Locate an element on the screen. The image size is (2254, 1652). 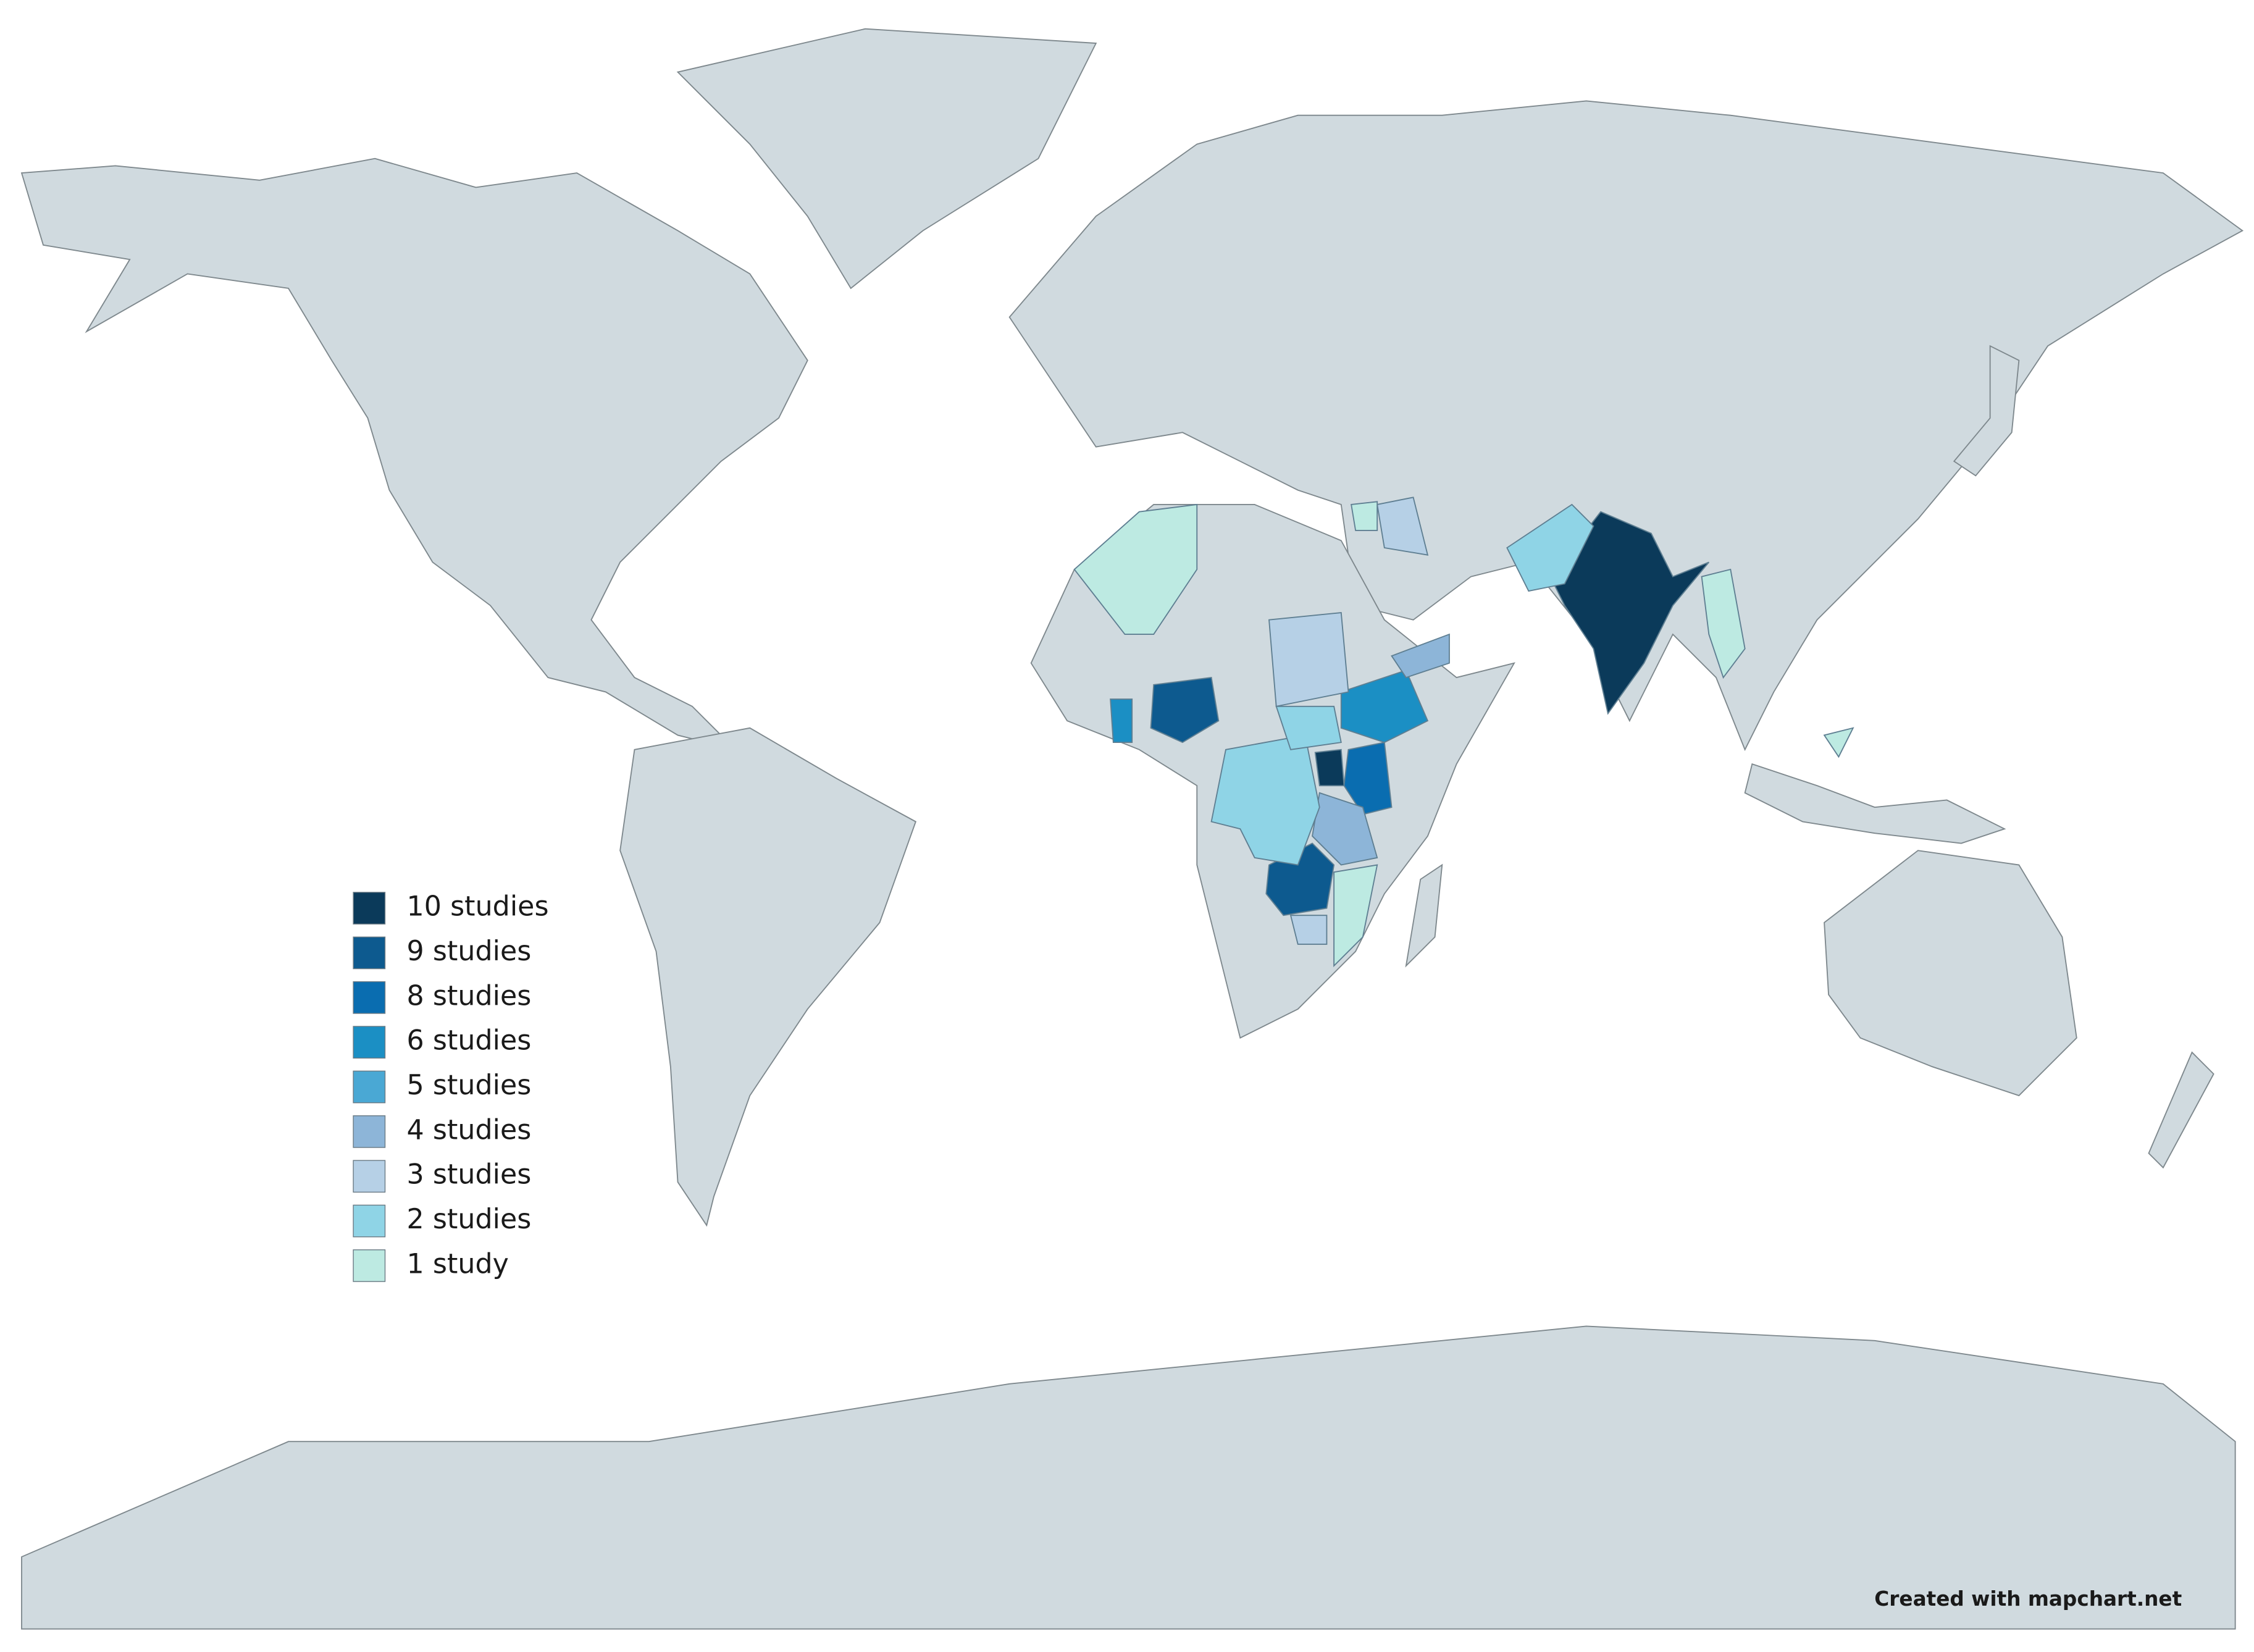
new-zealand is located at coordinates (2181, 1110).